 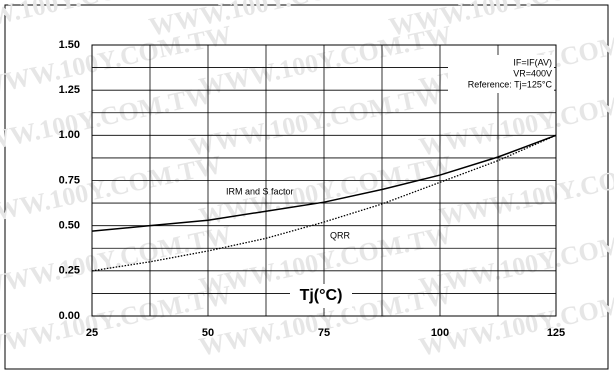 I want to click on y-tick-label: 1.25, so click(x=69, y=90).